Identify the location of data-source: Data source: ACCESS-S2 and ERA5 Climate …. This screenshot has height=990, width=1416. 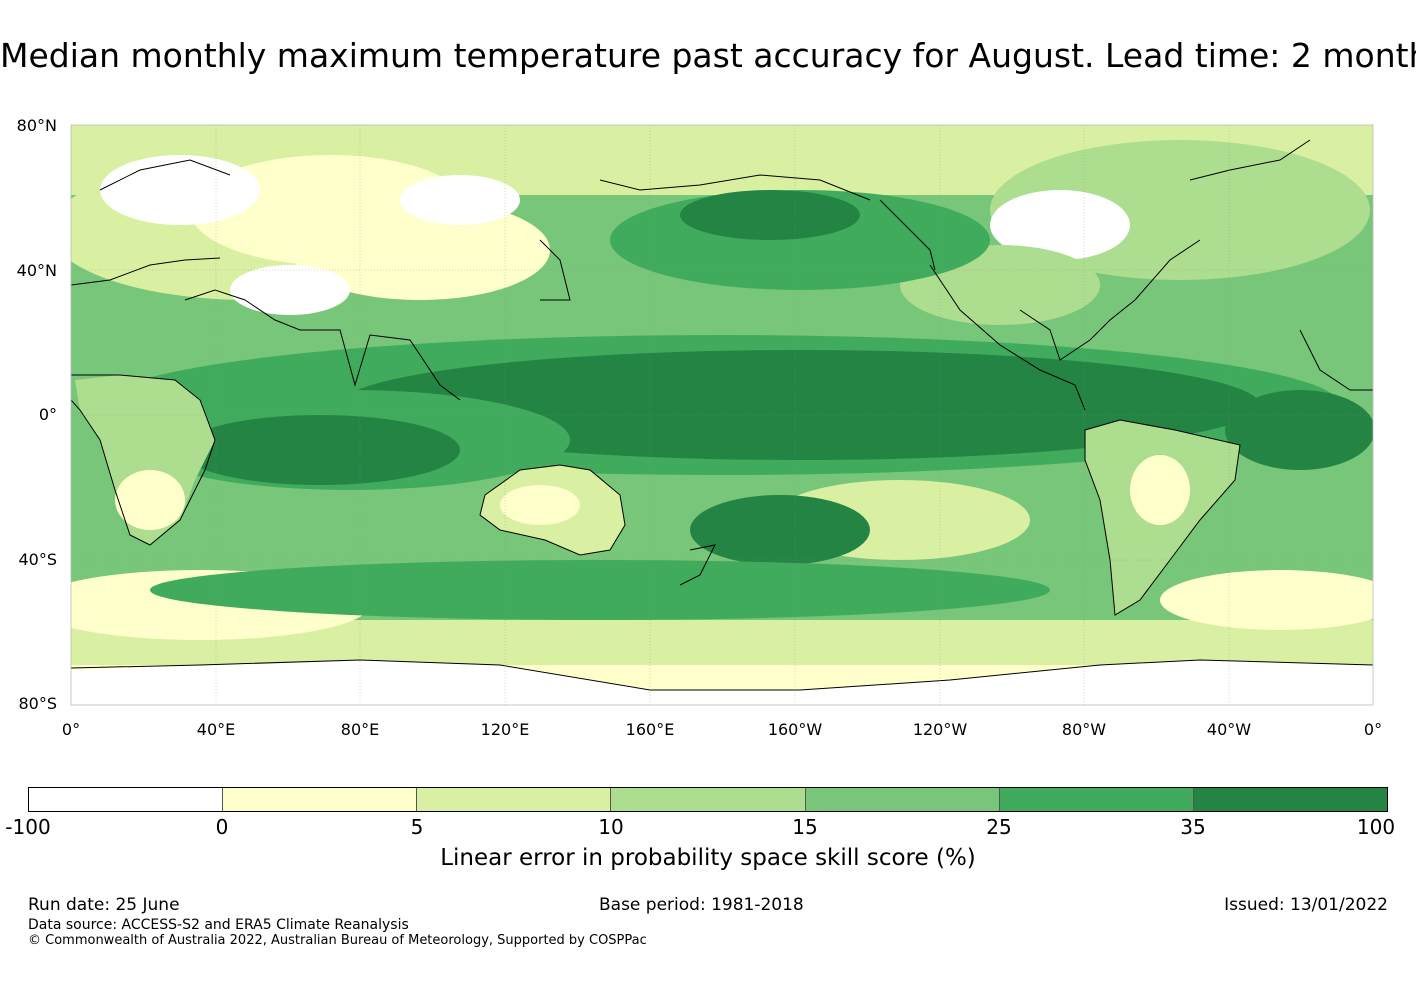
(218, 925).